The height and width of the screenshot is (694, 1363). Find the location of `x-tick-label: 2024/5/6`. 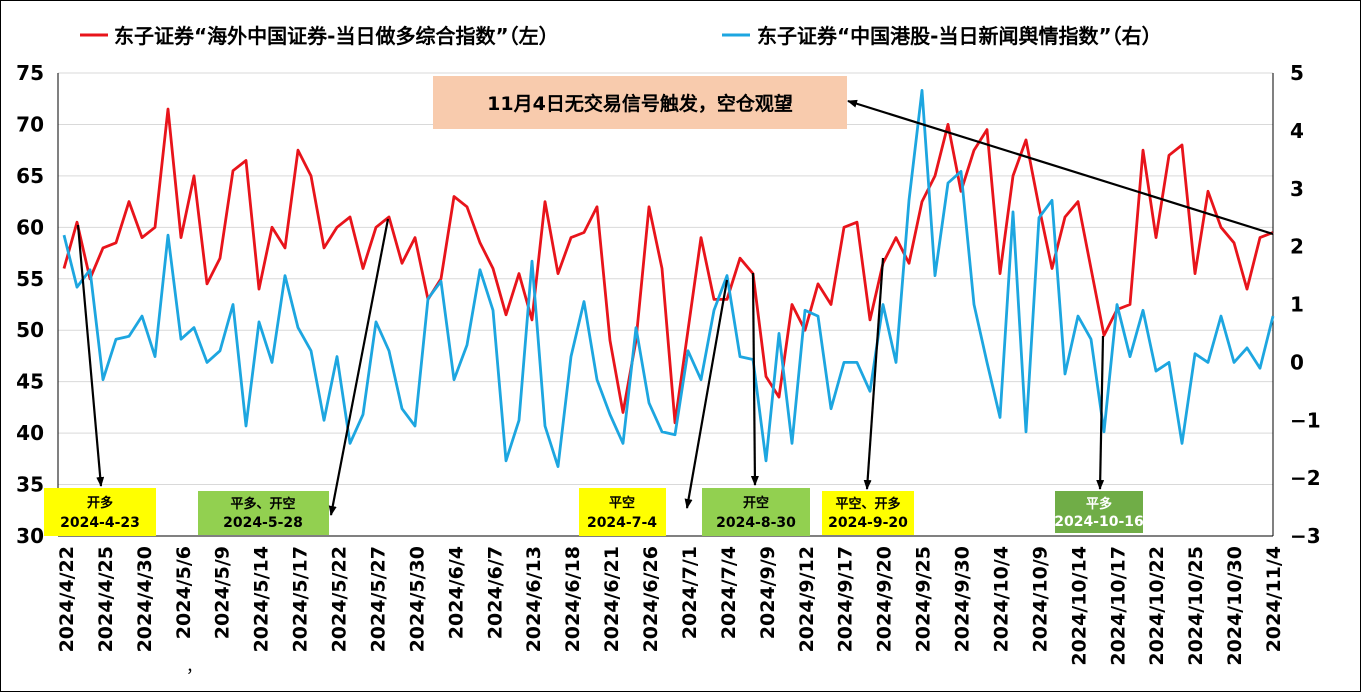

x-tick-label: 2024/5/6 is located at coordinates (184, 592).